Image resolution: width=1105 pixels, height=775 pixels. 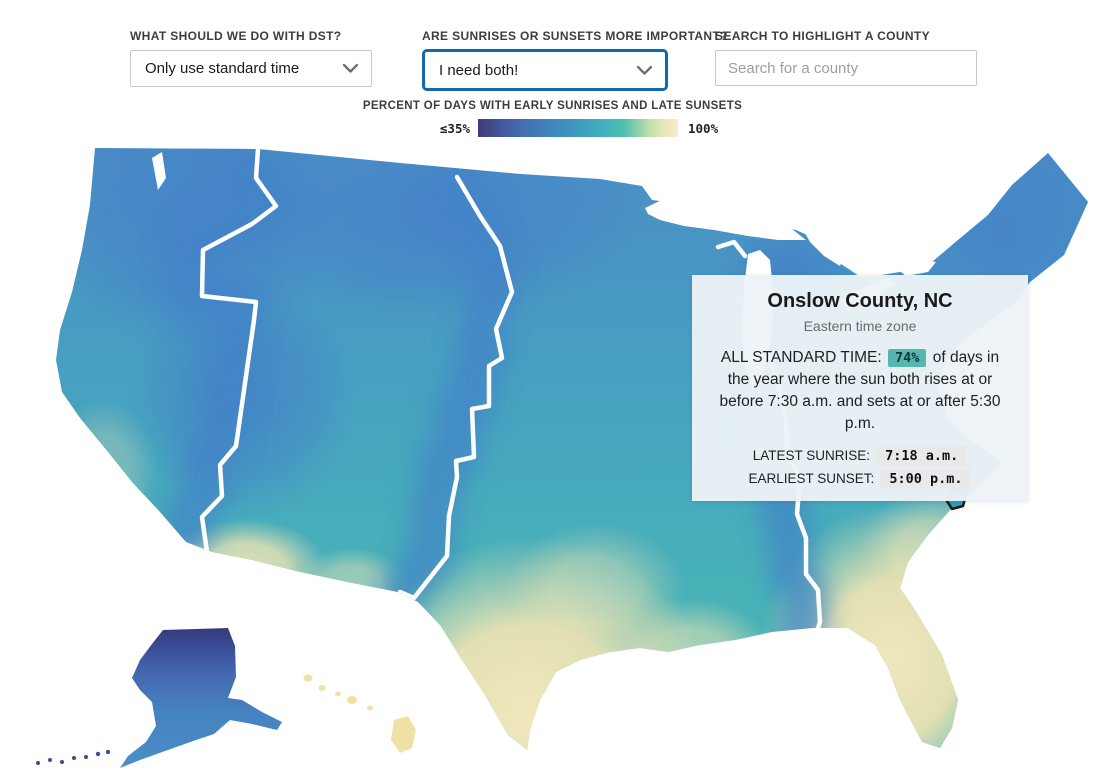 I want to click on mountain-central-boundary, so click(x=456, y=387).